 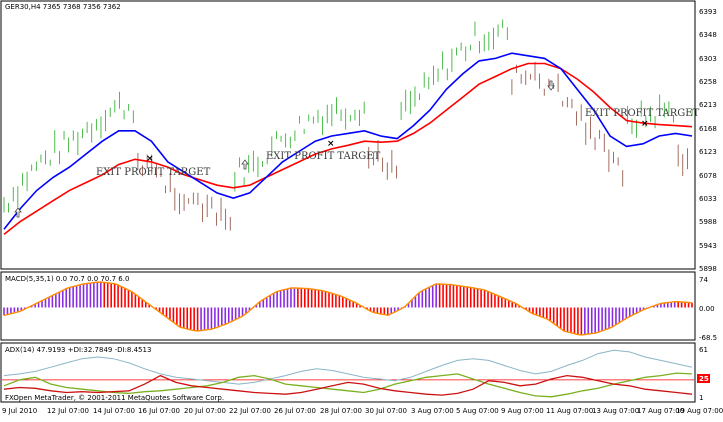 I want to click on adx-panel-frame, so click(x=348, y=372).